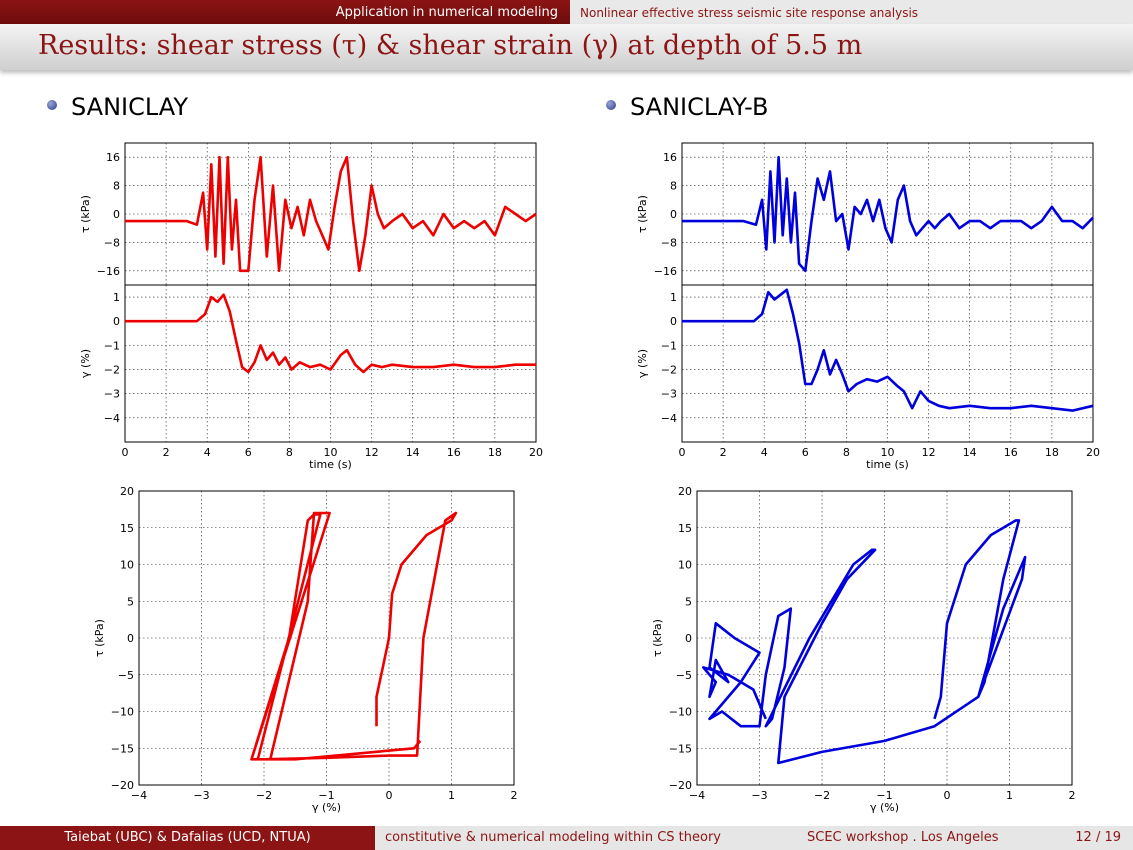 This screenshot has width=1133, height=850. Describe the element at coordinates (1052, 452) in the screenshot. I see `x-tick-label: 18` at that location.